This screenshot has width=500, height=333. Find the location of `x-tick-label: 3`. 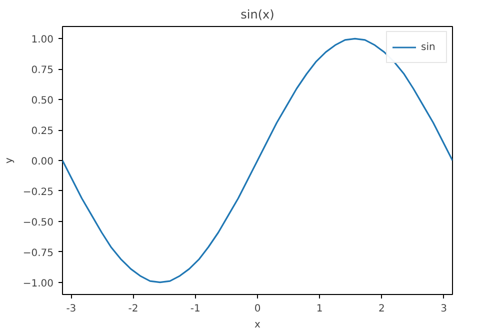

x-tick-label: 3 is located at coordinates (443, 309).